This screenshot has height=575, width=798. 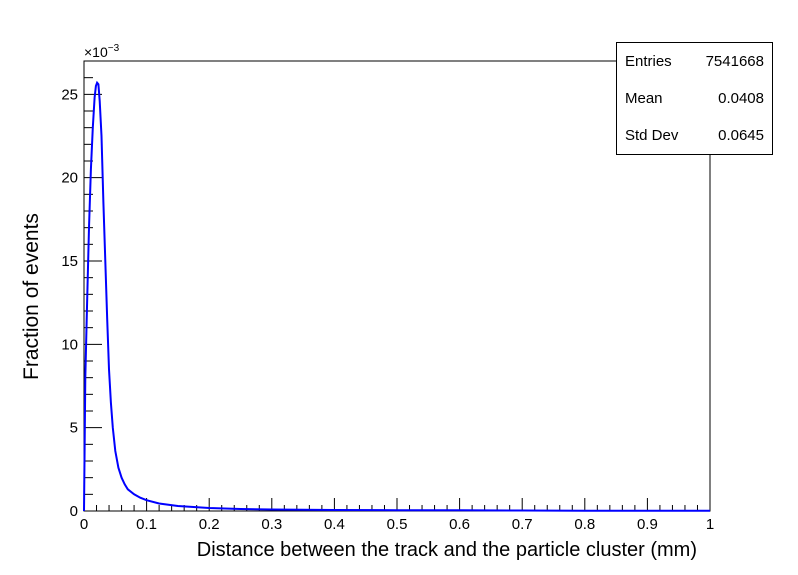 What do you see at coordinates (694, 63) in the screenshot?
I see `stats-entries-row: Entries 7541668` at bounding box center [694, 63].